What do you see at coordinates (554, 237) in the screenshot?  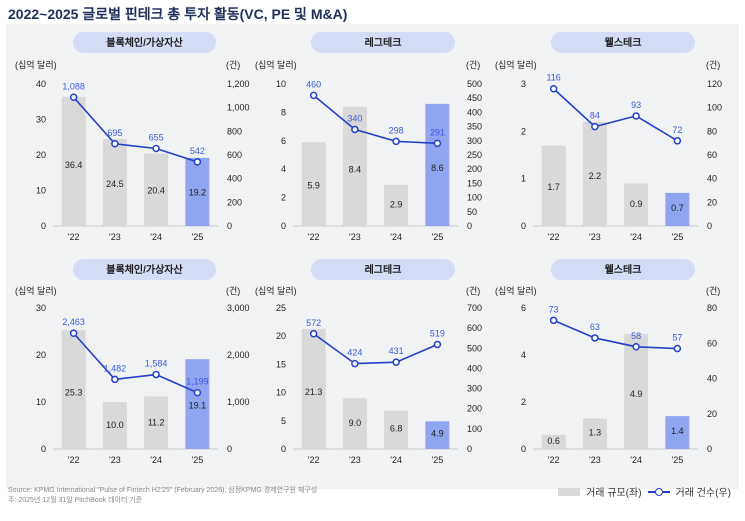 I see `chart3-x-tick: '22` at bounding box center [554, 237].